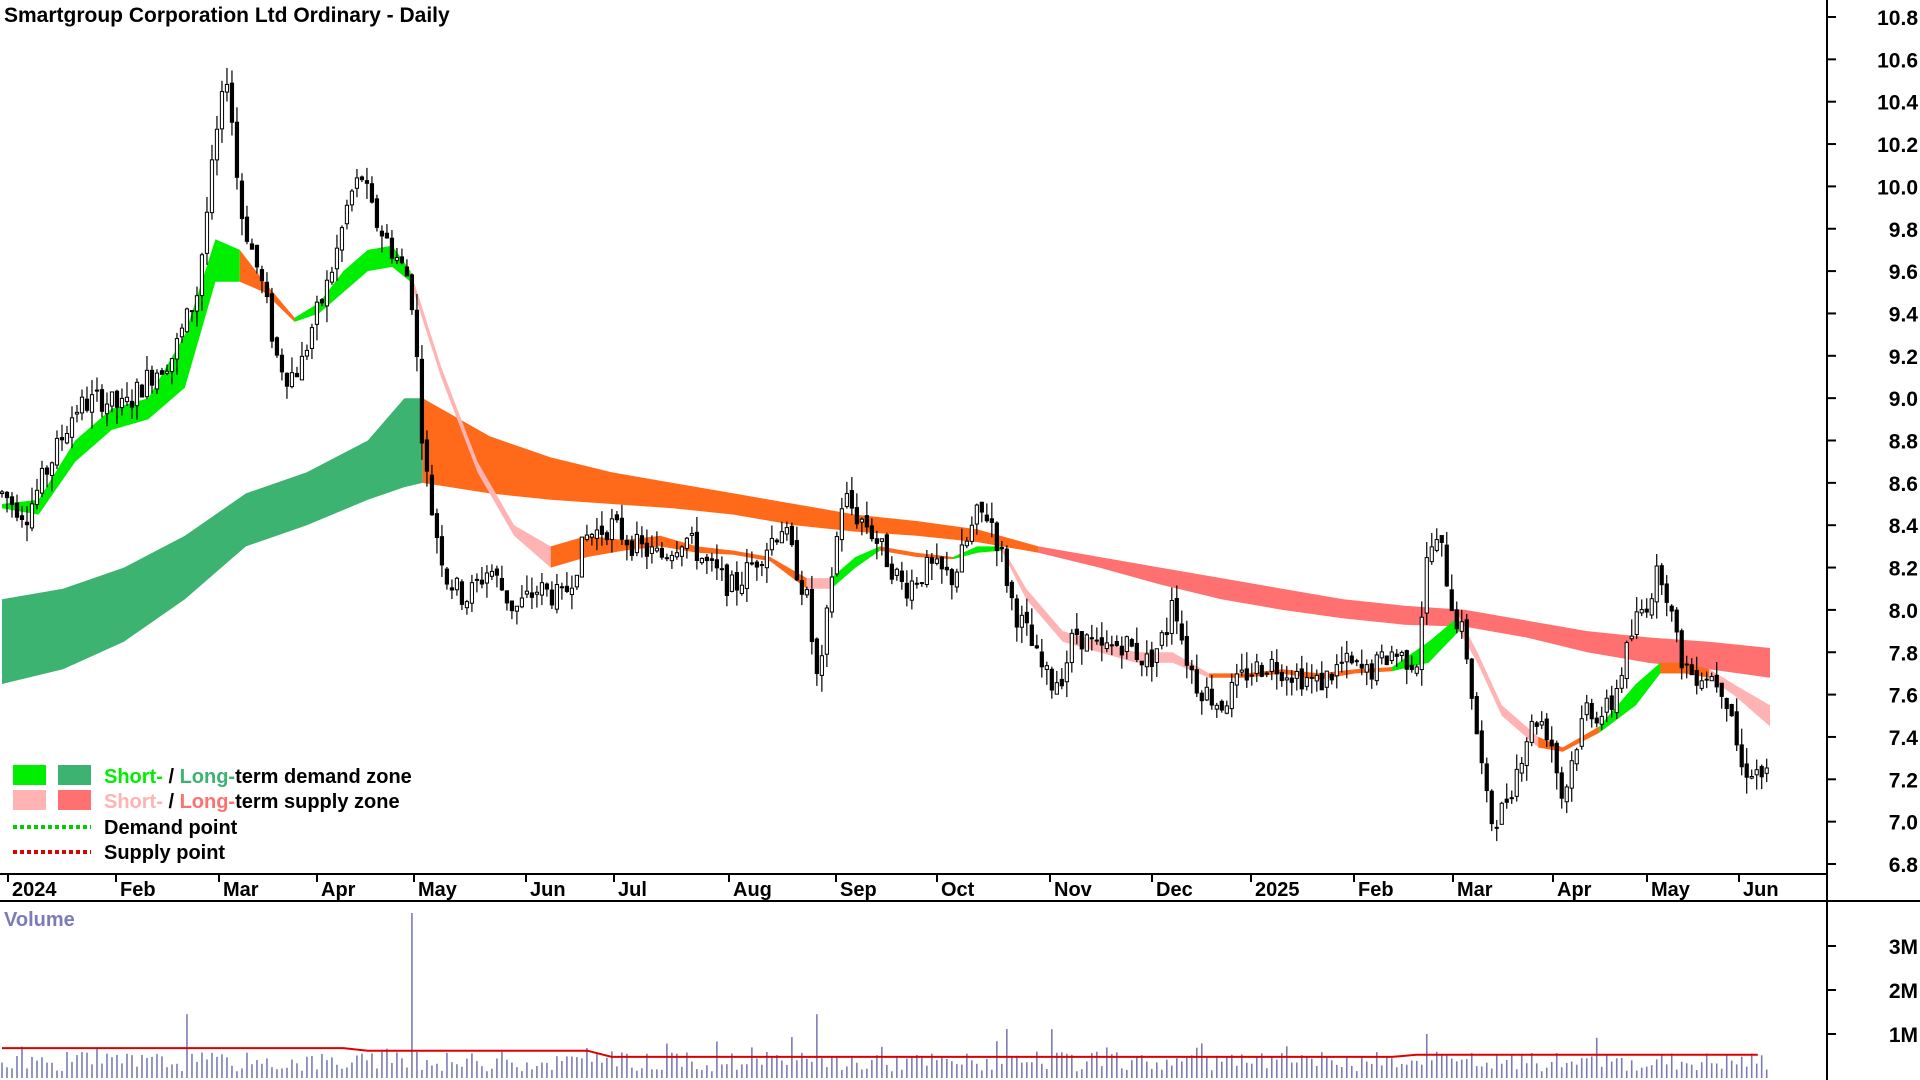  Describe the element at coordinates (678, 562) in the screenshot. I see `short-term-supply-zone` at that location.